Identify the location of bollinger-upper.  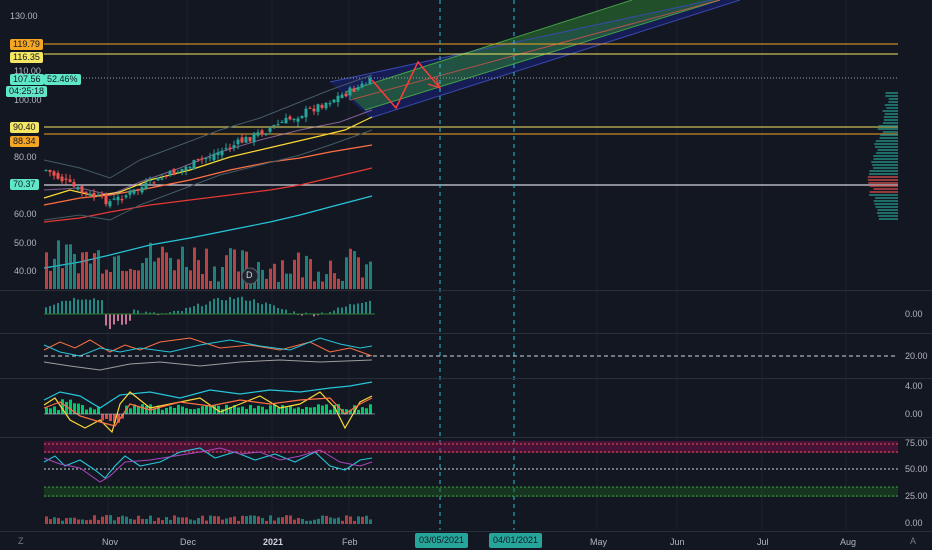
(208, 126).